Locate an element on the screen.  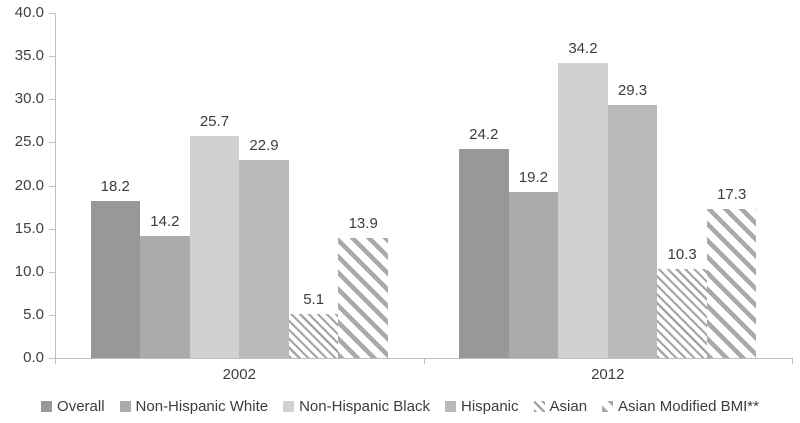
bar-hispanic-2002 is located at coordinates (264, 259).